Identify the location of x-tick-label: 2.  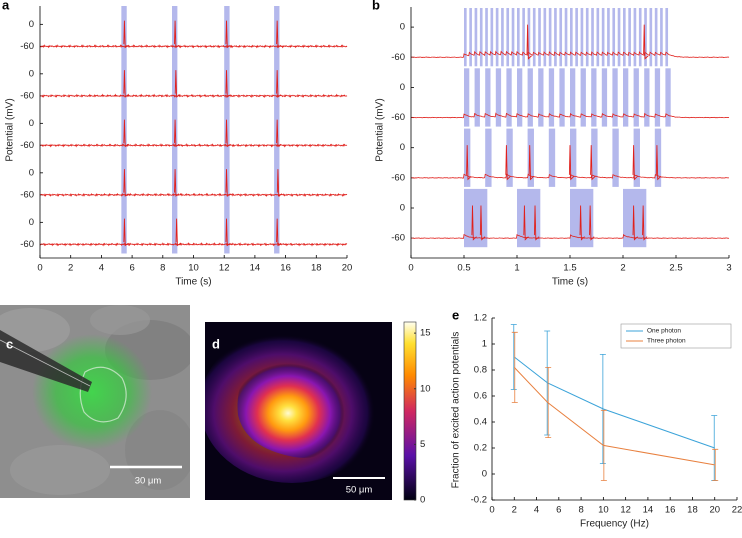
(514, 510).